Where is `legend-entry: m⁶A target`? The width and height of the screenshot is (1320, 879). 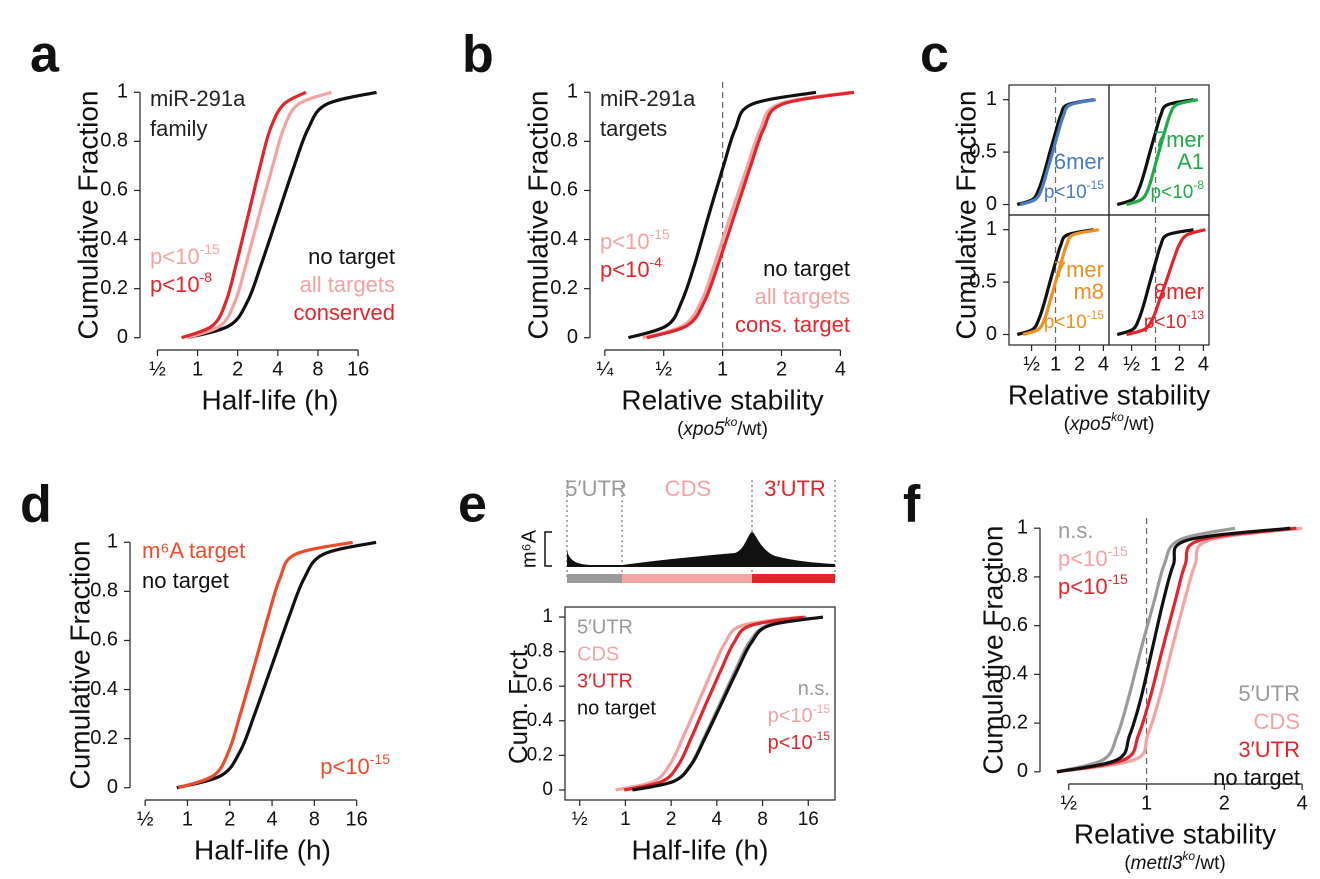 legend-entry: m⁶A target is located at coordinates (193, 550).